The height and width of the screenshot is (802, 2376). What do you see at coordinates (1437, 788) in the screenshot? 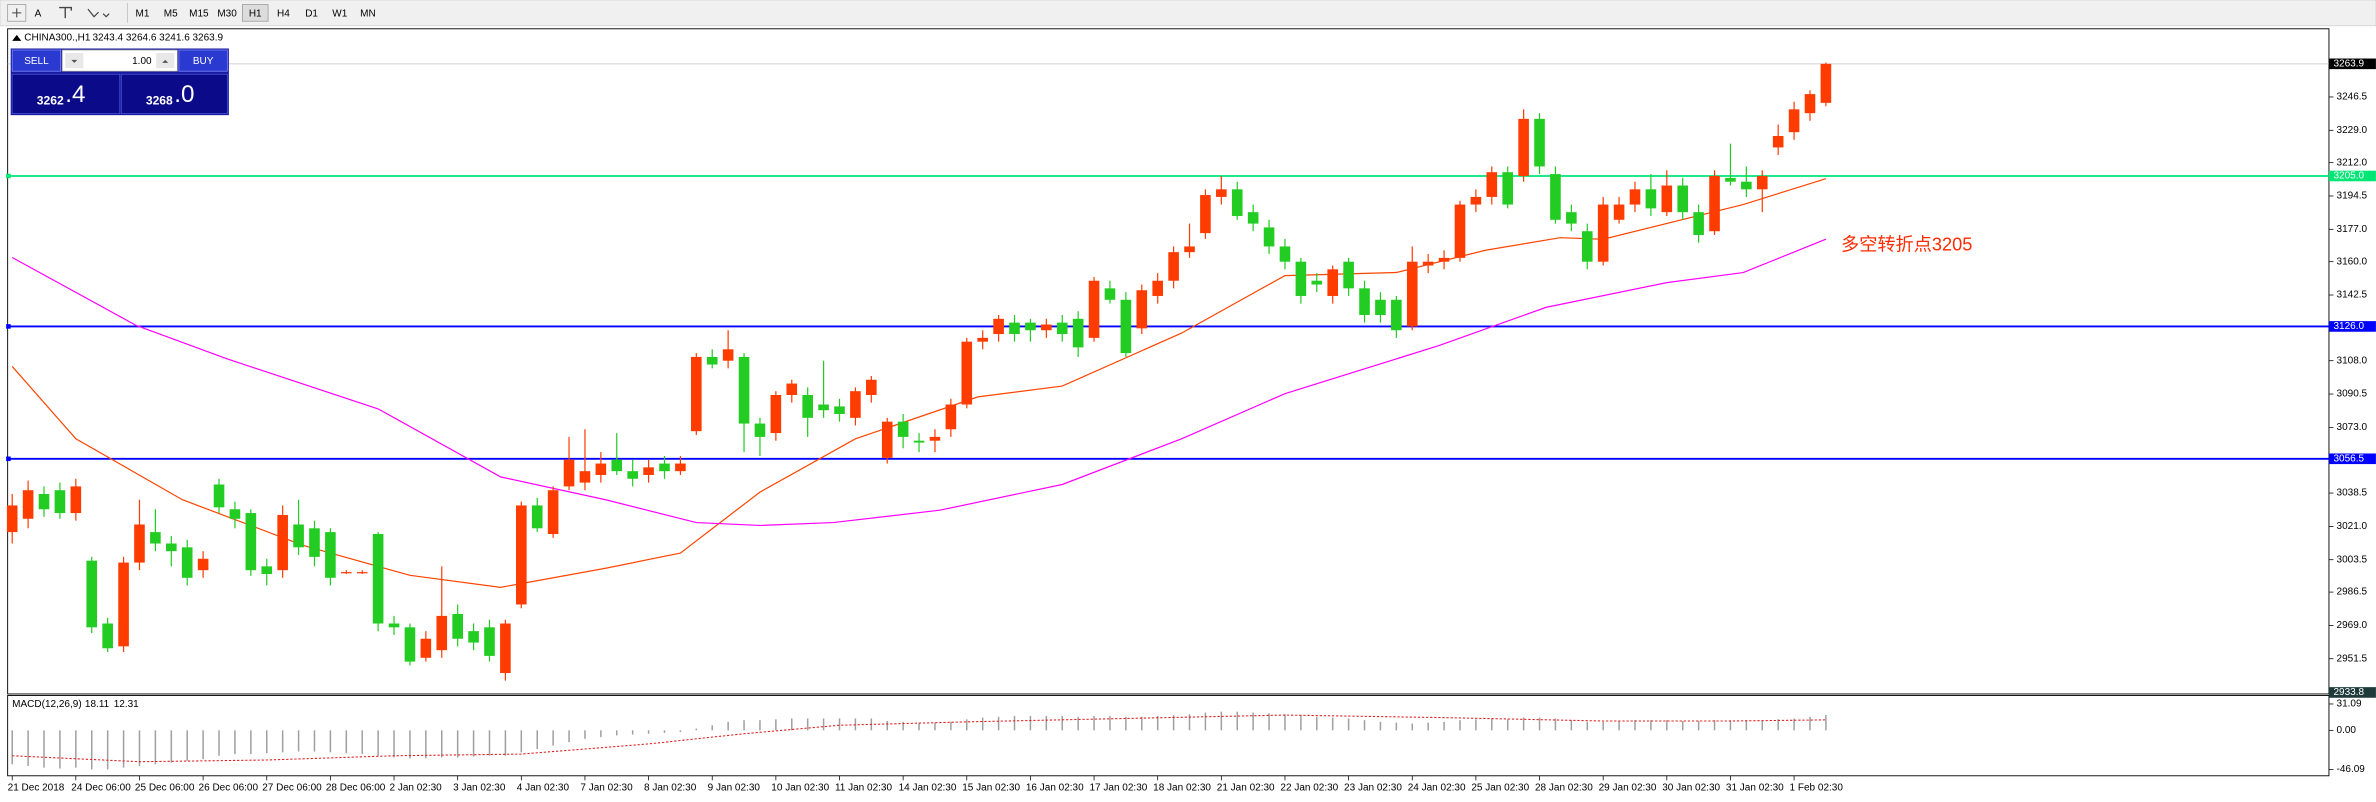
I see `x-tick-label: 24 Jan 02:30` at bounding box center [1437, 788].